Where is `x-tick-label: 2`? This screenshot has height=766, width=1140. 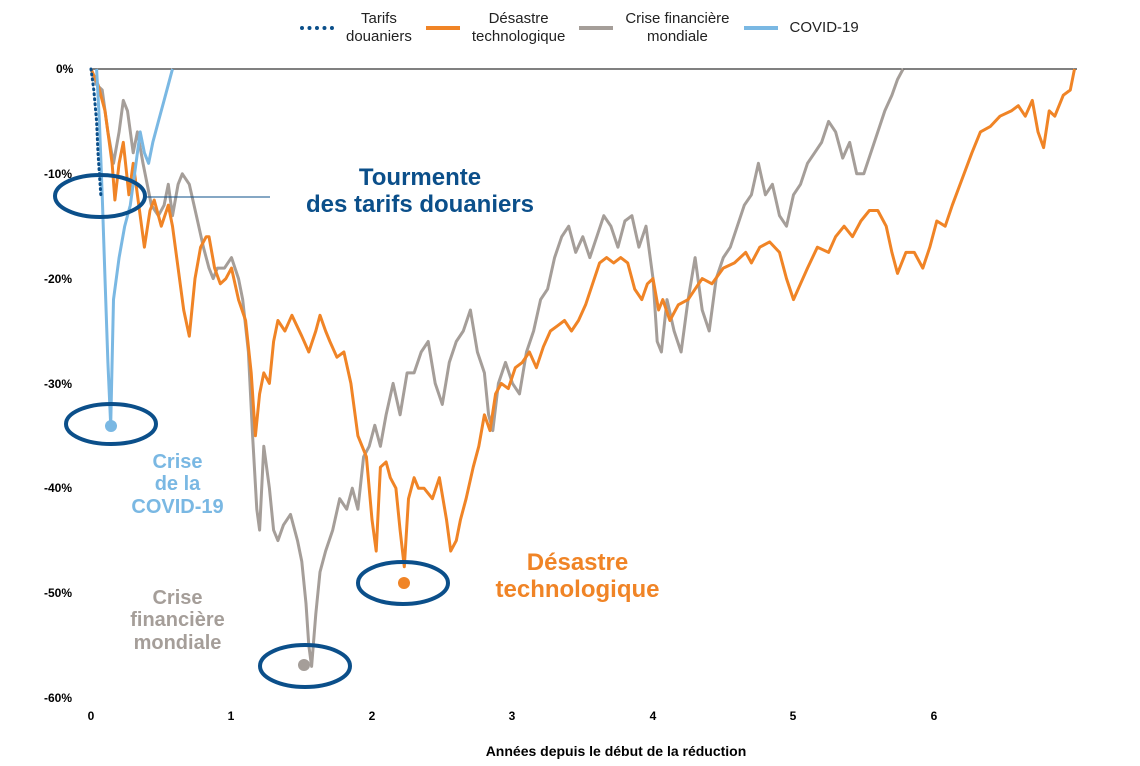 x-tick-label: 2 is located at coordinates (372, 716).